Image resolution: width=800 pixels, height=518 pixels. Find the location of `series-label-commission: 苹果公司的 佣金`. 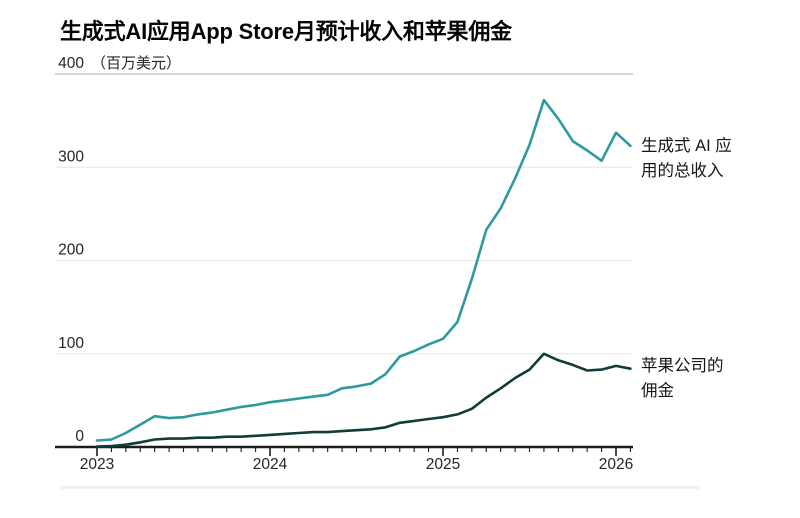

series-label-commission: 苹果公司的 佣金 is located at coordinates (711, 379).